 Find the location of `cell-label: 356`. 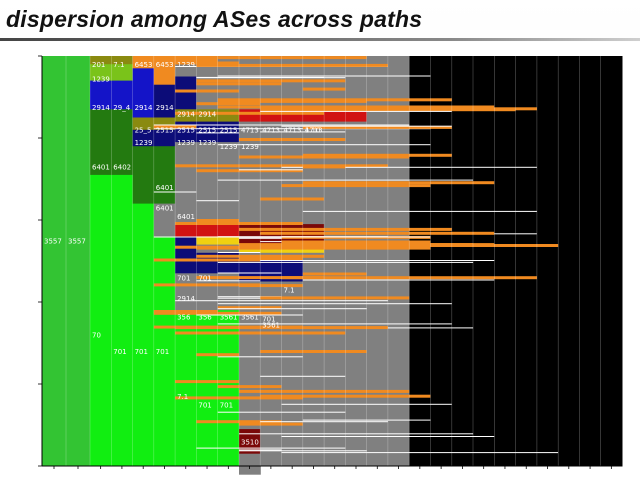

cell-label: 356 is located at coordinates (184, 317).